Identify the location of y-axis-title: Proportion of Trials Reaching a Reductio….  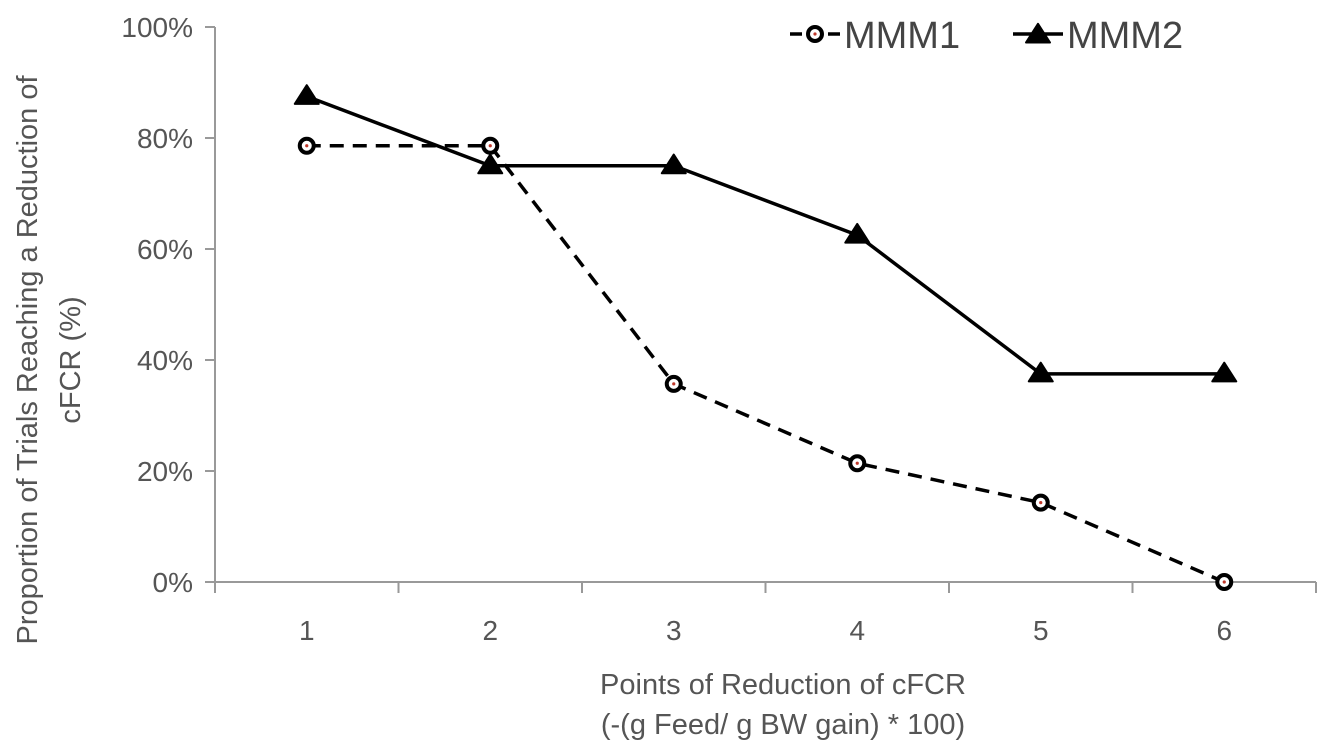
(49, 360).